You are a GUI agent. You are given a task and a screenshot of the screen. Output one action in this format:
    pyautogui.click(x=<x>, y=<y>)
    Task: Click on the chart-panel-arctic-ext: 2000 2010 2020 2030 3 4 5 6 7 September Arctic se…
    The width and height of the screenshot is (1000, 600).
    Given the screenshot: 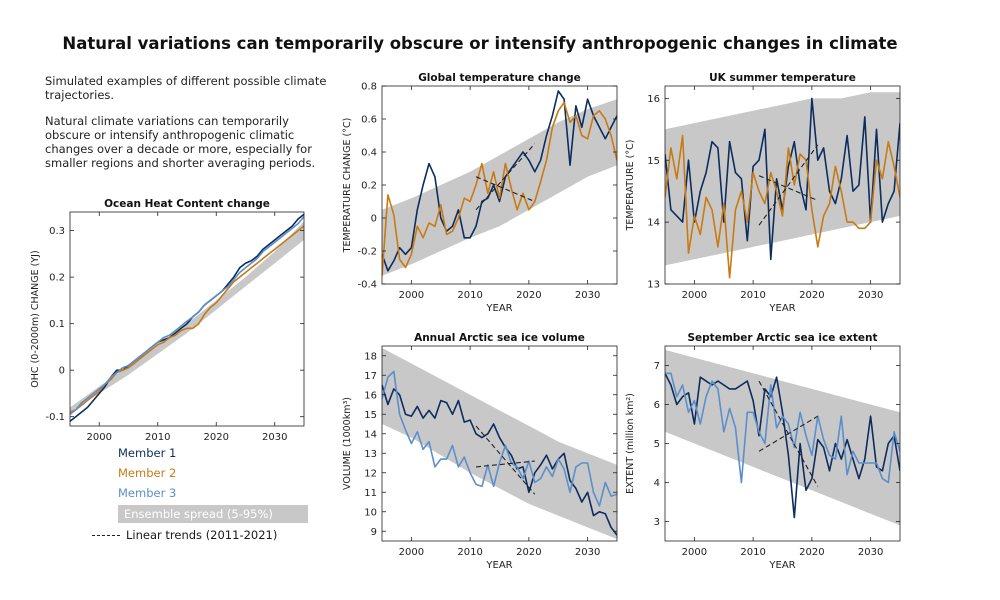 What is the action you would take?
    pyautogui.click(x=763, y=451)
    